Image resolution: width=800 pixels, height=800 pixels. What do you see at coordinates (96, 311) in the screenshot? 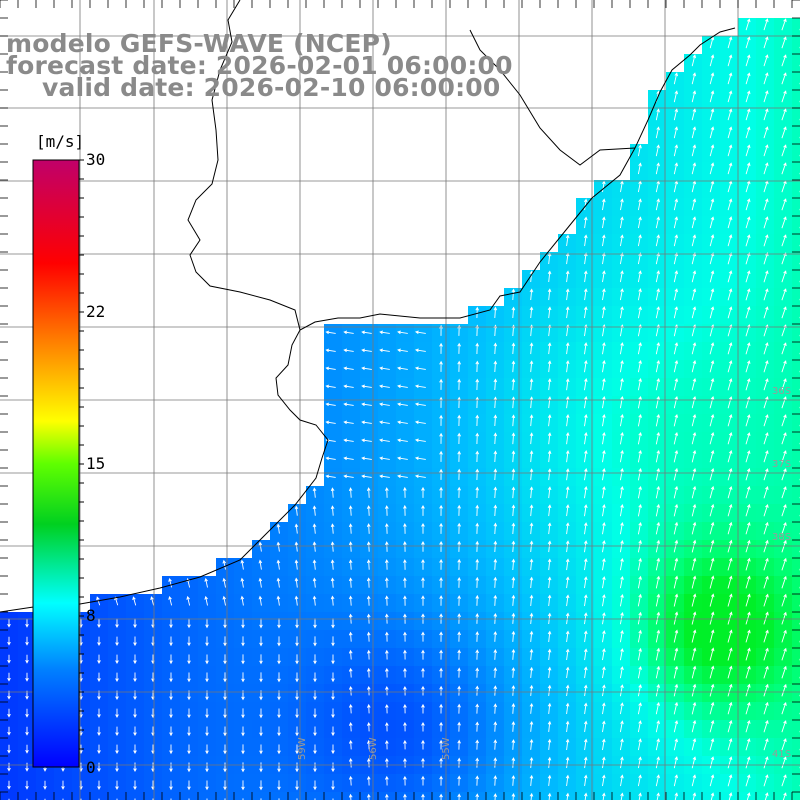
I see `colorbar-tick-22: 22` at bounding box center [96, 311].